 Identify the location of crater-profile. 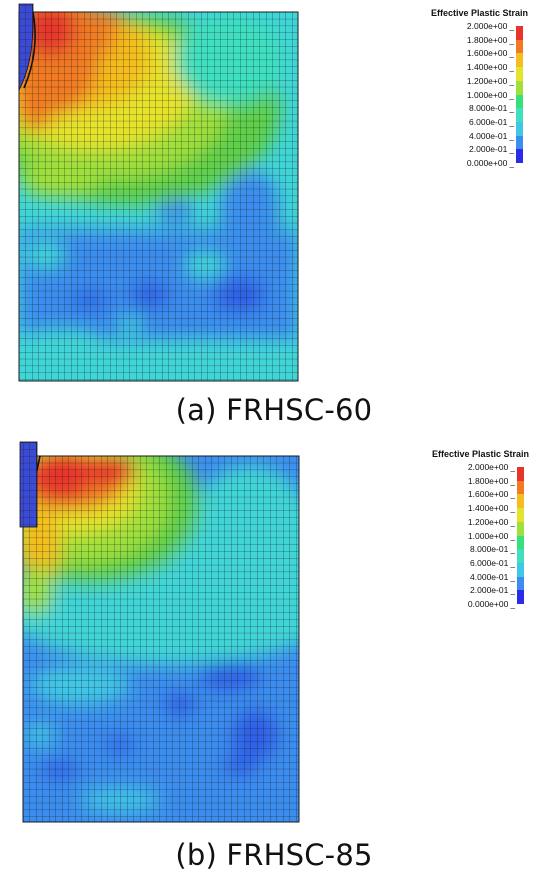
(29, 50).